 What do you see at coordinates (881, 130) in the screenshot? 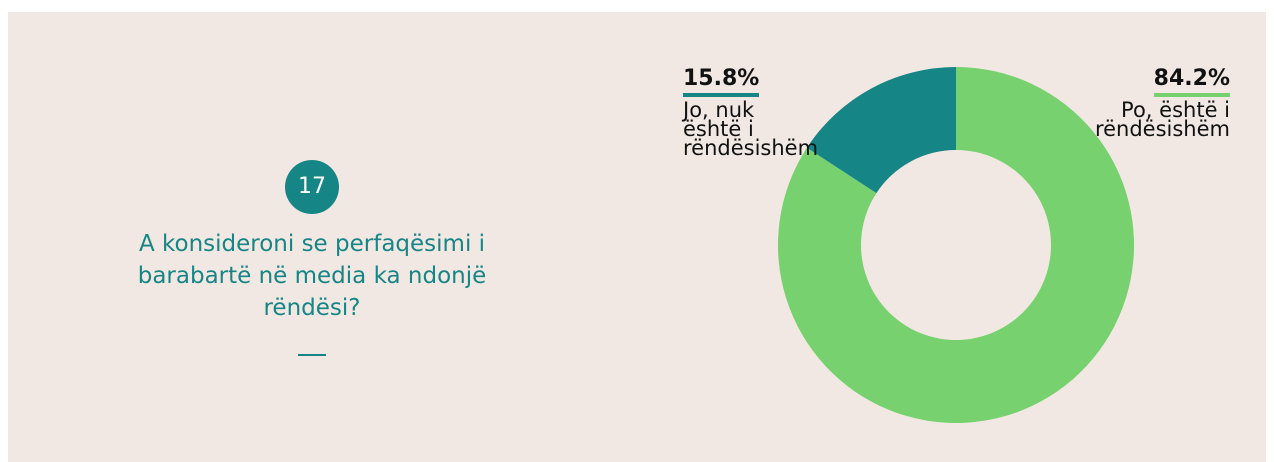
I see `slice` at bounding box center [881, 130].